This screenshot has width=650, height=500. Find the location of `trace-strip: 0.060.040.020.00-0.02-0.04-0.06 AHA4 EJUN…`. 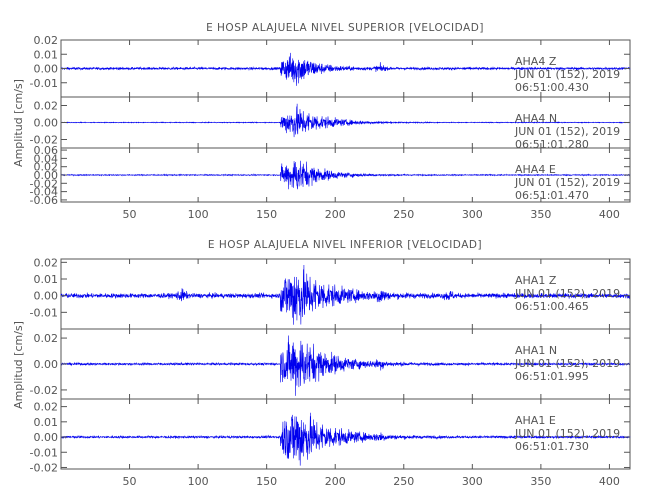

trace-strip: 0.060.040.020.00-0.02-0.04-0.06 AHA4 EJUN… is located at coordinates (330, 175).